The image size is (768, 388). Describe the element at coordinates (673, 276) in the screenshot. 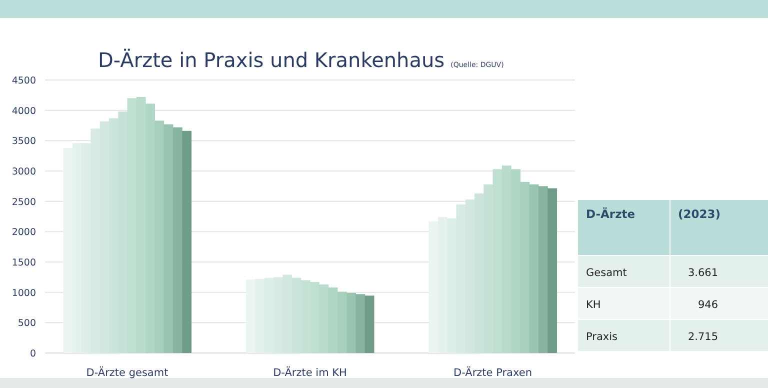

I see `summary-table: D-Ärzte (2023) Gesamt 3.661 KH 946 Praxis 2.715` at that location.